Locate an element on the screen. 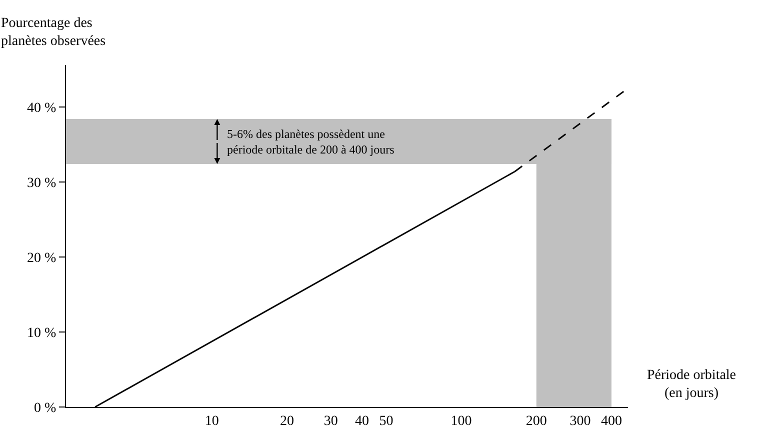 The image size is (775, 441). x-tick-label: 200 is located at coordinates (536, 421).